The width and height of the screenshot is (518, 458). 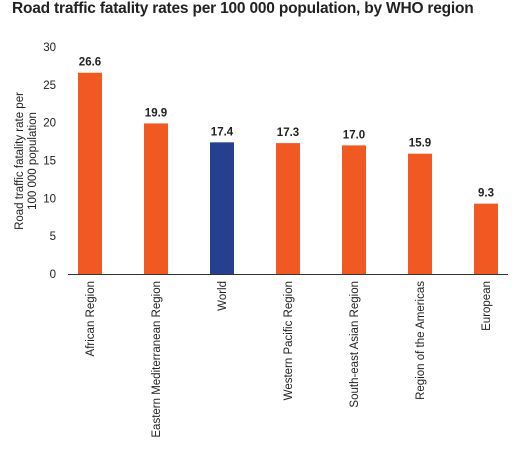 I want to click on value-label: 17.0, so click(x=354, y=135).